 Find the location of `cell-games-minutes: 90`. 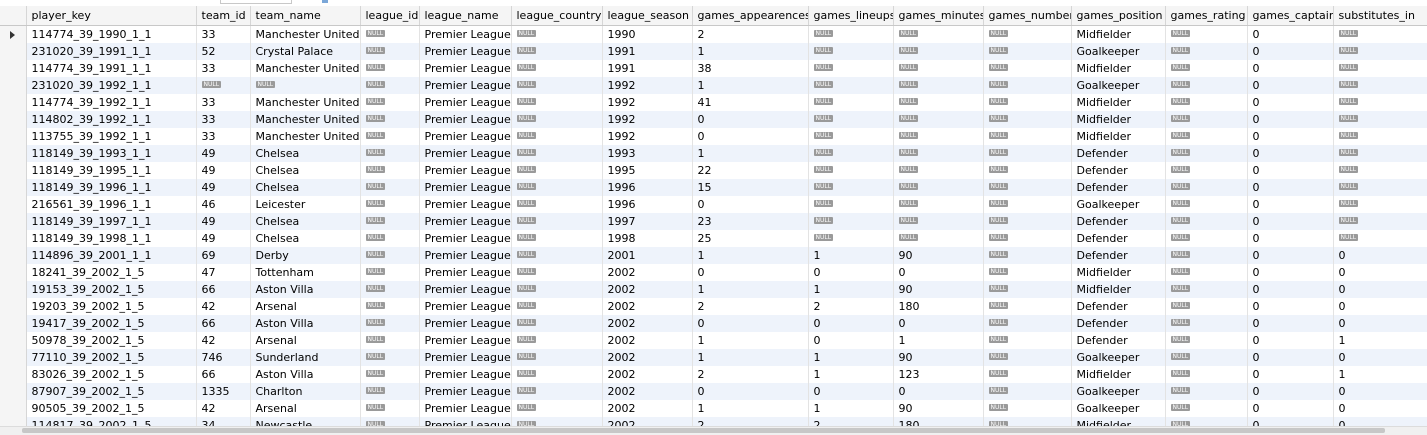

cell-games-minutes: 90 is located at coordinates (938, 357).